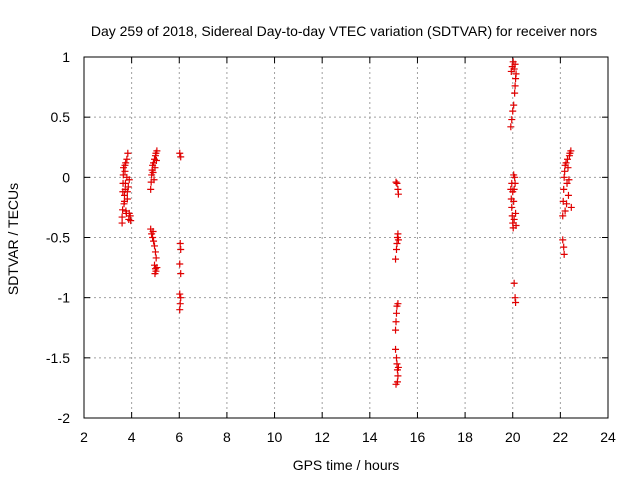 This screenshot has height=485, width=640. Describe the element at coordinates (61, 117) in the screenshot. I see `y-tick-label: 0.5` at that location.